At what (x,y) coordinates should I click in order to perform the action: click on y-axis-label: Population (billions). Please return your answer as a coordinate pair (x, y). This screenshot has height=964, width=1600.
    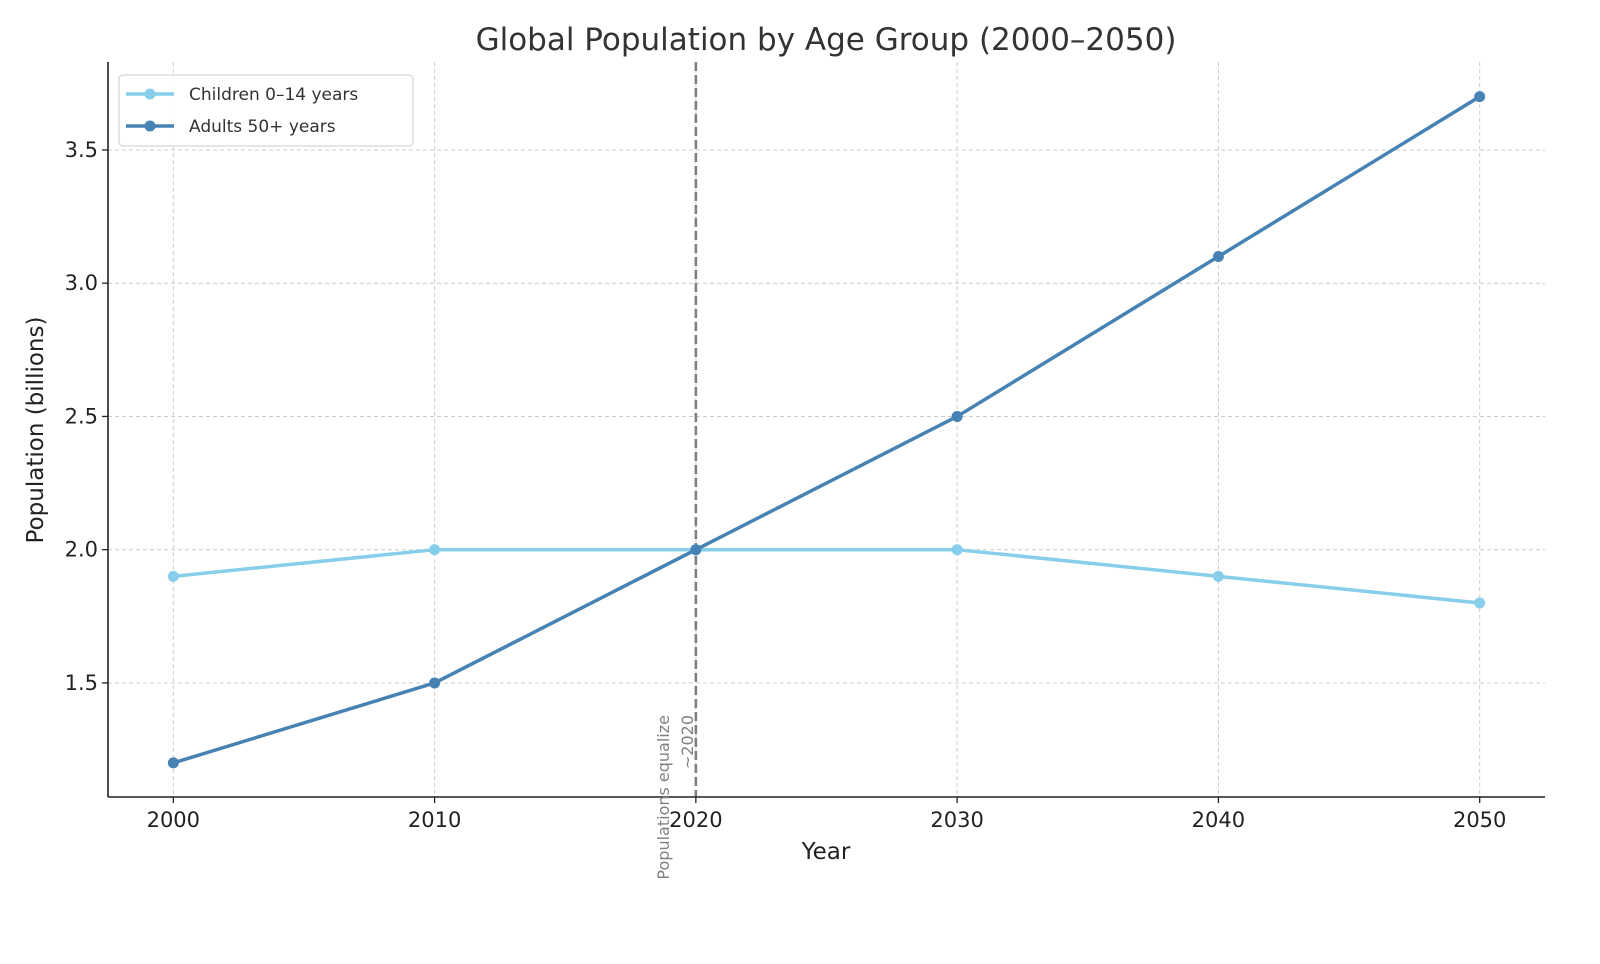
    Looking at the image, I should click on (36, 430).